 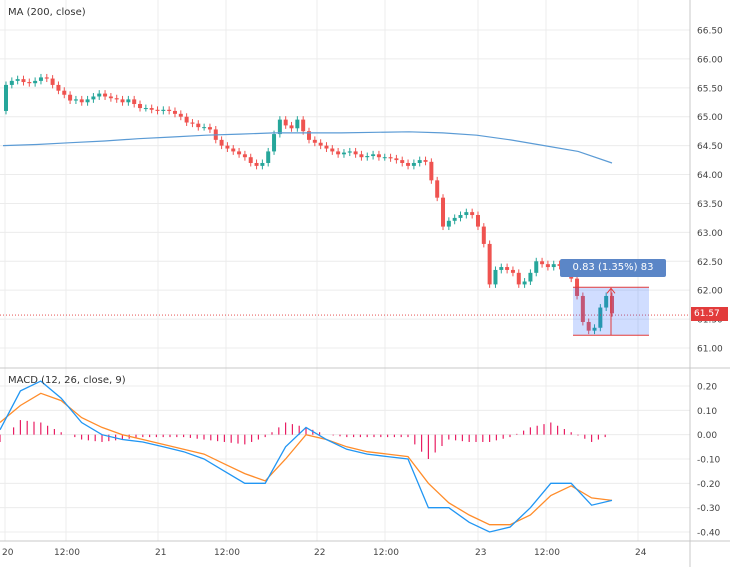 I want to click on y-tick-label: 62.00, so click(x=710, y=292).